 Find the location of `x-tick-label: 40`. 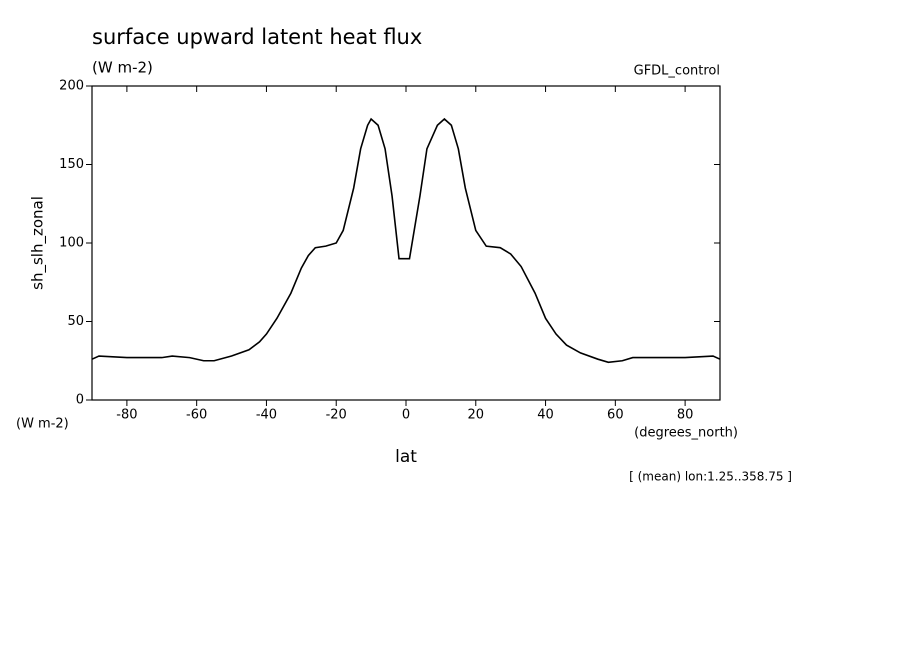

x-tick-label: 40 is located at coordinates (545, 415).